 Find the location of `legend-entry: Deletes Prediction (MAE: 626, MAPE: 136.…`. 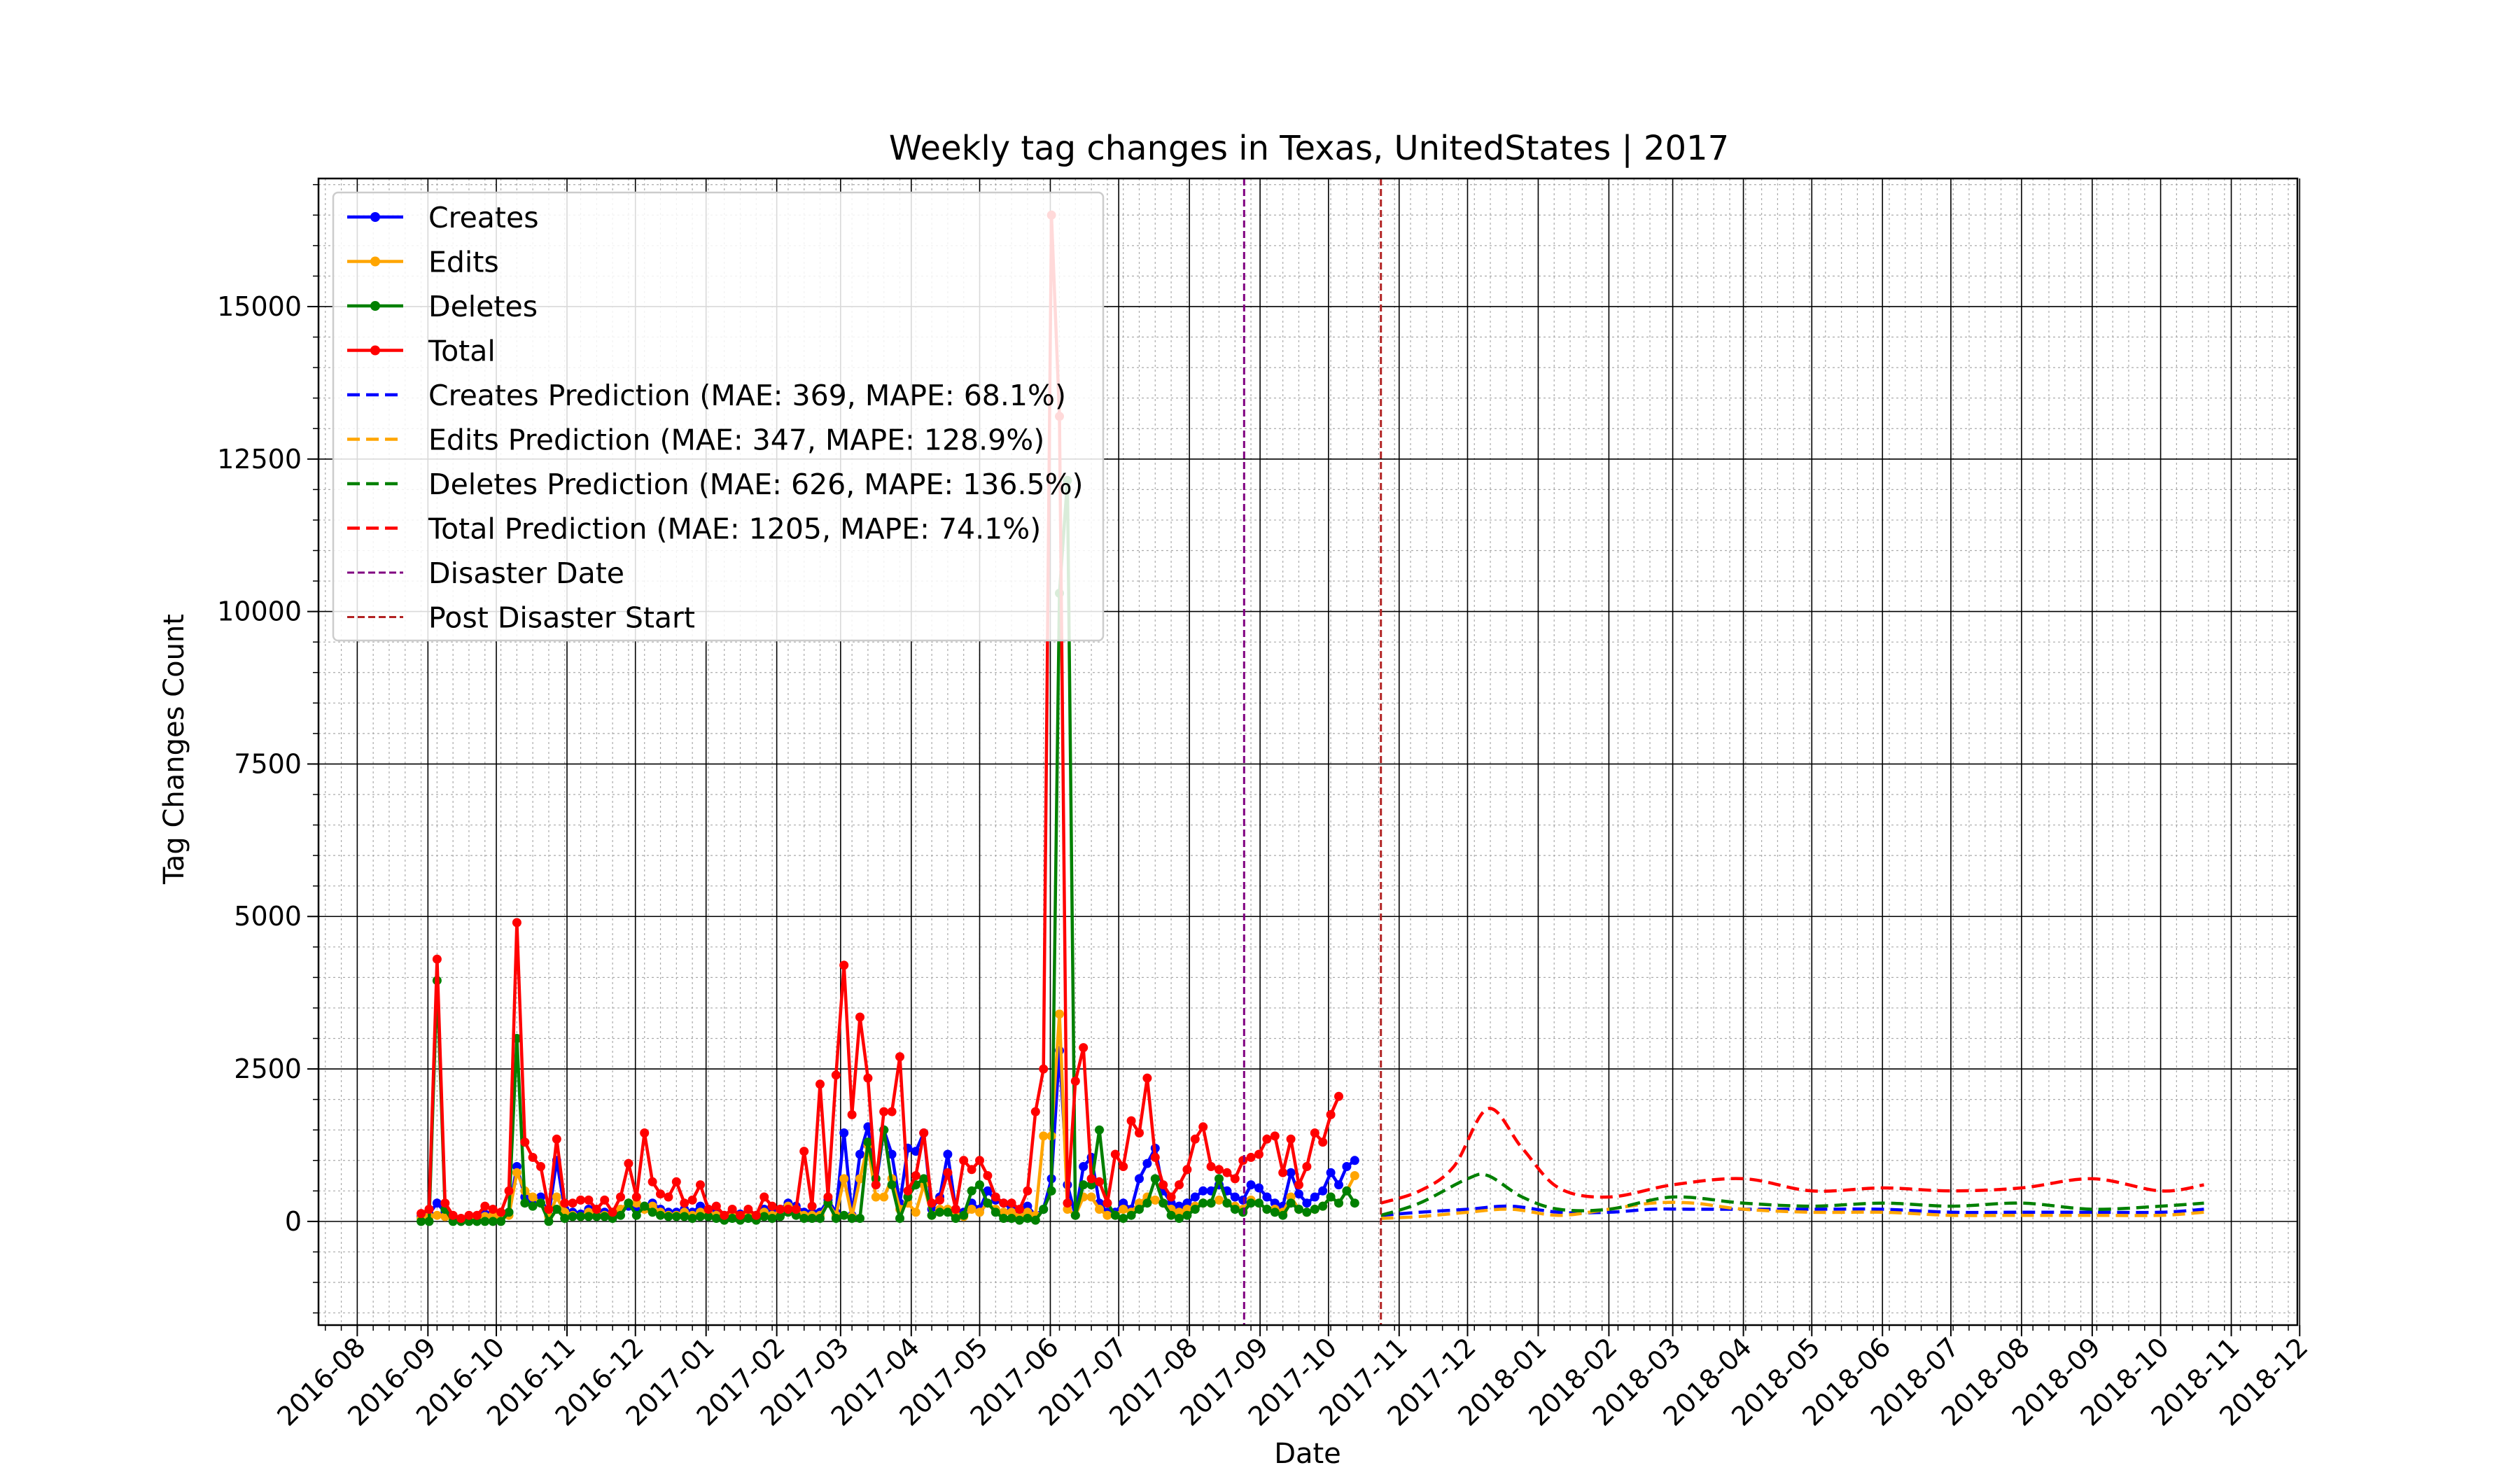

legend-entry: Deletes Prediction (MAE: 626, MAPE: 136.… is located at coordinates (715, 484).